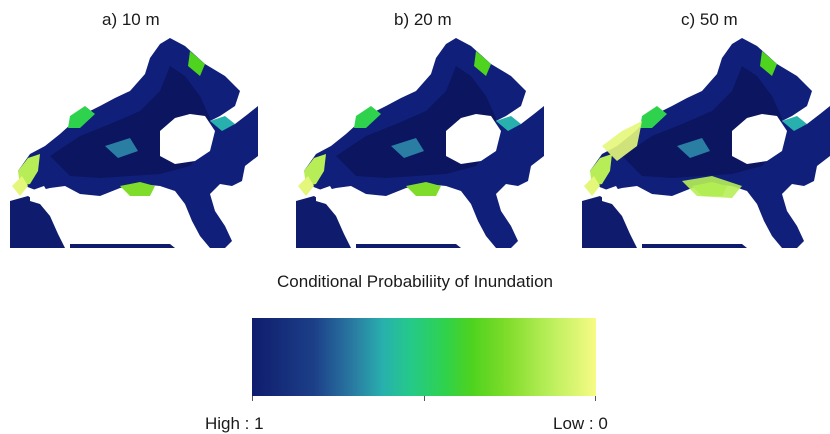  What do you see at coordinates (234, 423) in the screenshot?
I see `legend-high-label: High : 1` at bounding box center [234, 423].